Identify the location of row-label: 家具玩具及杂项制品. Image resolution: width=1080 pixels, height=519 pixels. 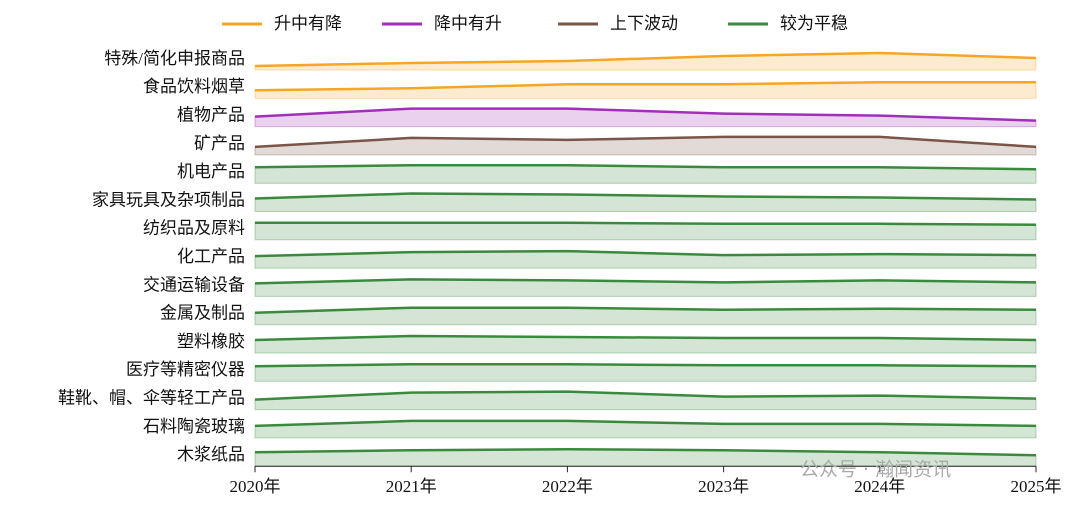
(168, 199).